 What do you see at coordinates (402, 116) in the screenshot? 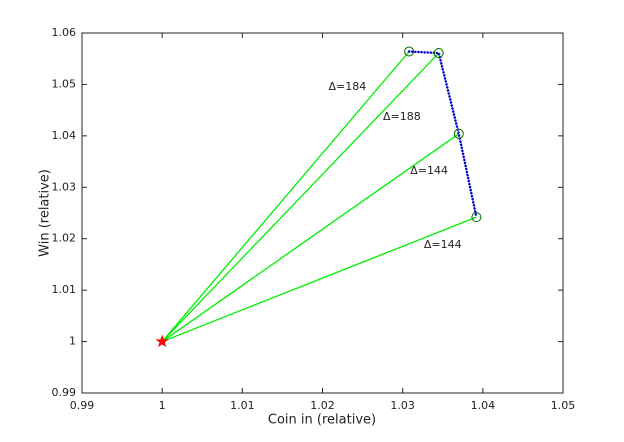
I see `annotation: Δ=188` at bounding box center [402, 116].